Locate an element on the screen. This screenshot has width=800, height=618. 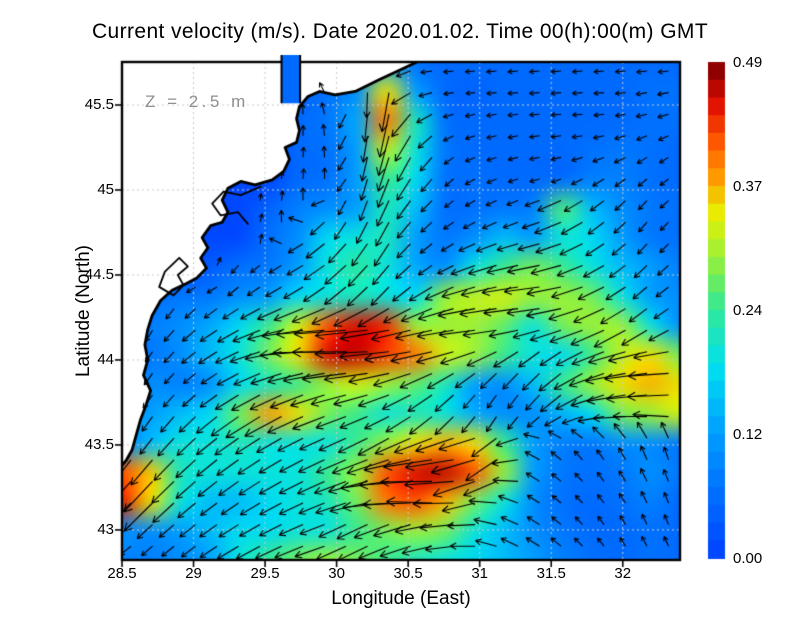
x-tick-label: 30.5 is located at coordinates (408, 573).